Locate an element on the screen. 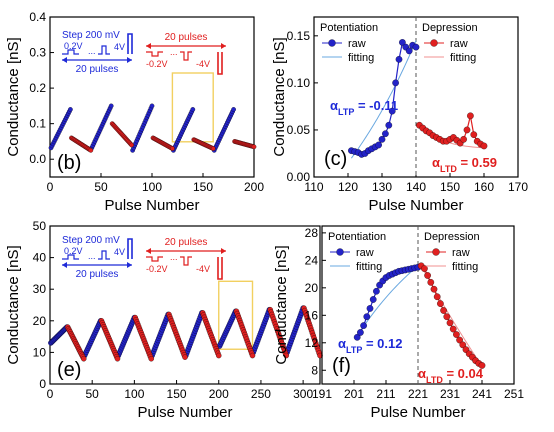 The image size is (554, 432). alpha-value: = 0.59 is located at coordinates (477, 162).